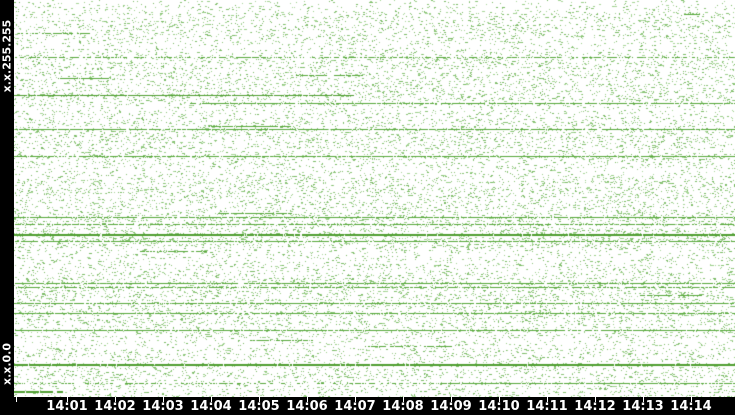 This screenshot has width=735, height=415. Describe the element at coordinates (355, 406) in the screenshot. I see `x-axis-tick-label: 14:07` at that location.